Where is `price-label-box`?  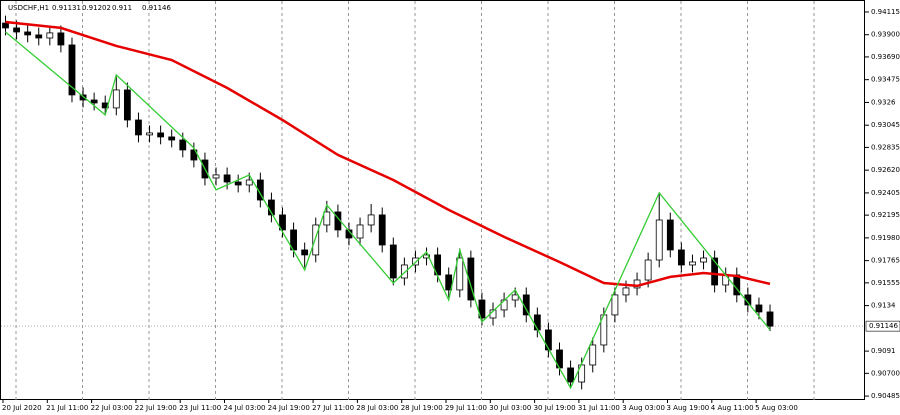 price-label-box is located at coordinates (882, 326).